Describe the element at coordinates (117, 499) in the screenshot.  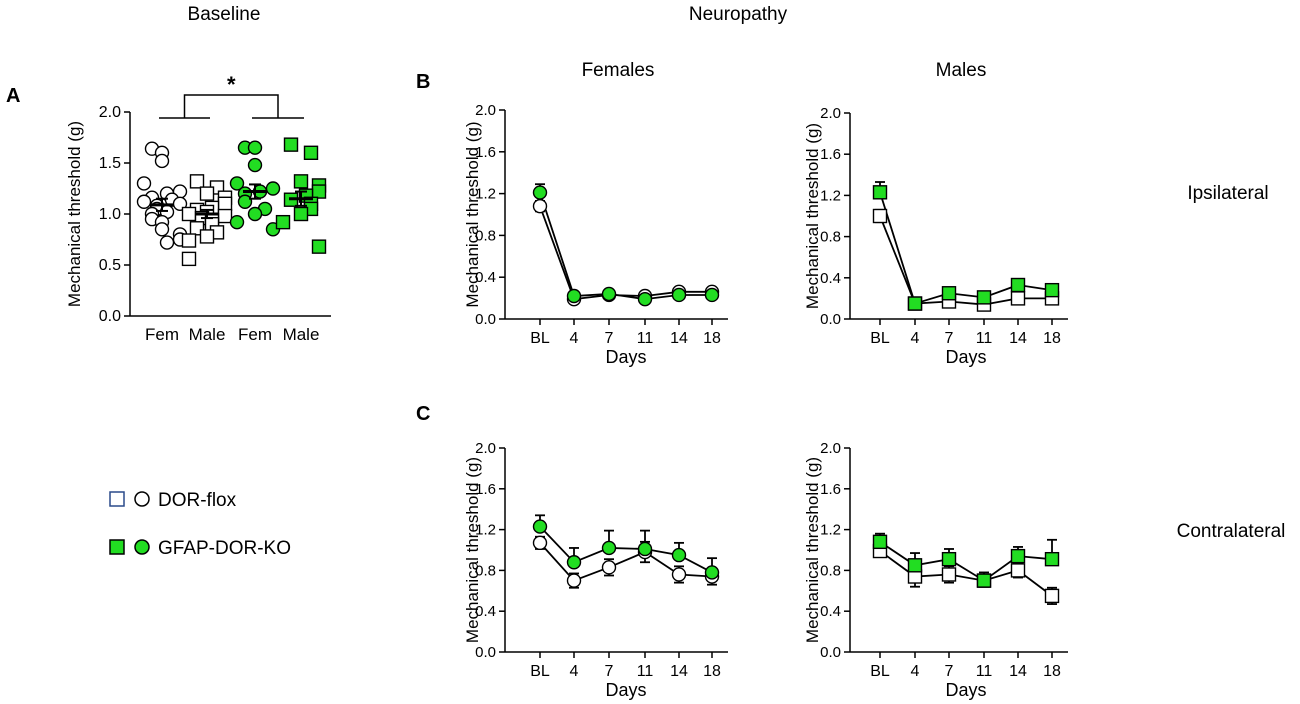
I see `legend-open-square` at that location.